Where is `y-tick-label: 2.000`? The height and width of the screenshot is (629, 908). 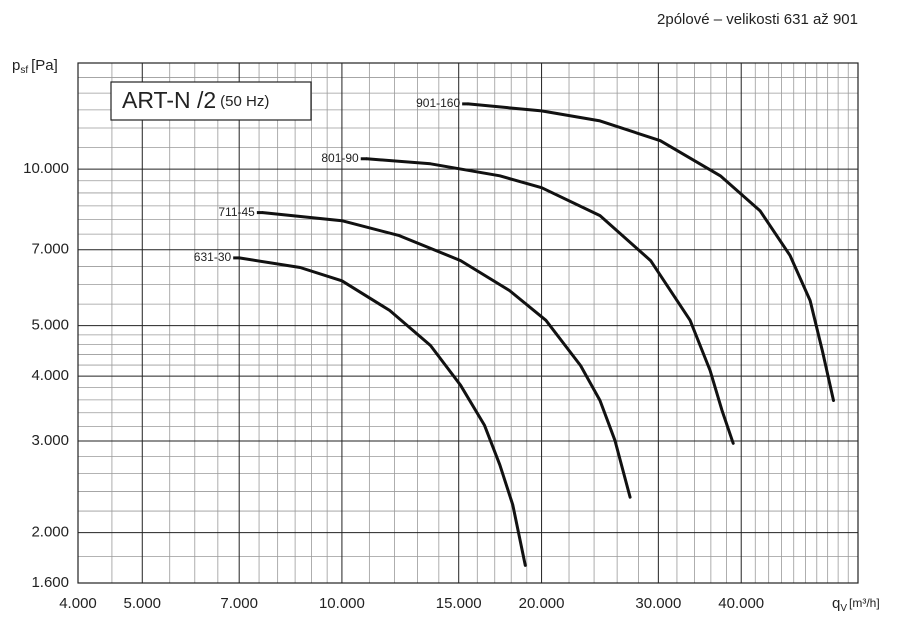 y-tick-label: 2.000 is located at coordinates (50, 532).